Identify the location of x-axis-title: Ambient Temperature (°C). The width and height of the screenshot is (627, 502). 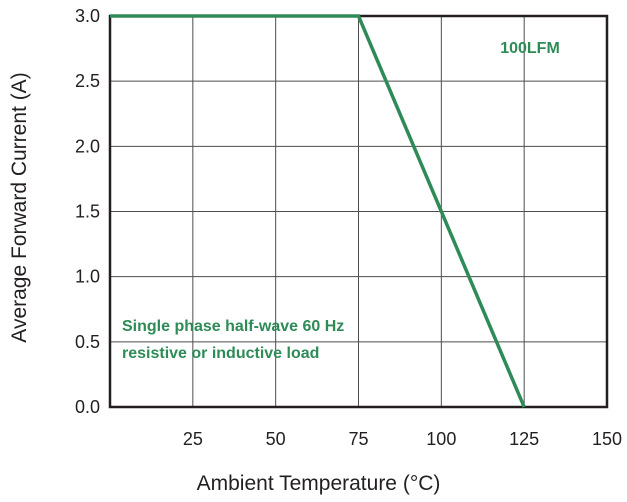
(319, 483).